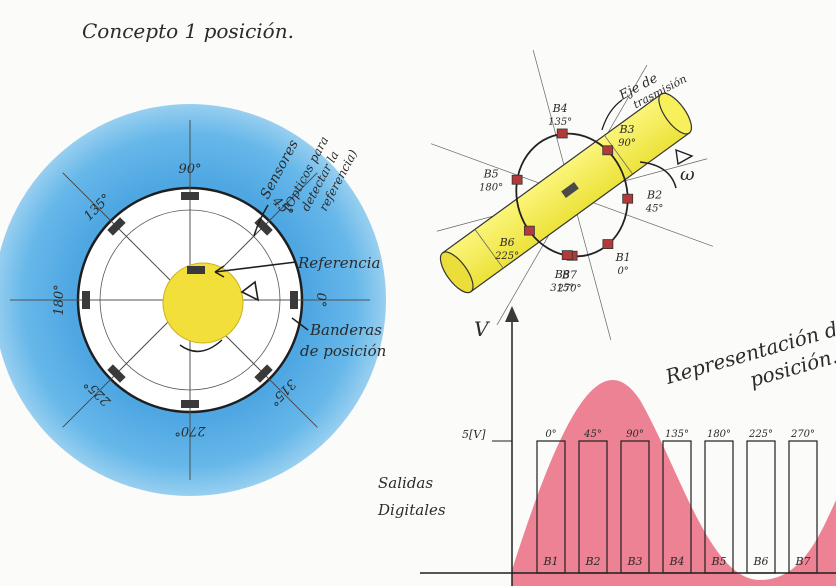 Image resolution: width=836 pixels, height=586 pixels. What do you see at coordinates (627, 143) in the screenshot?
I see `shaft-angle-label: 90°` at bounding box center [627, 143].